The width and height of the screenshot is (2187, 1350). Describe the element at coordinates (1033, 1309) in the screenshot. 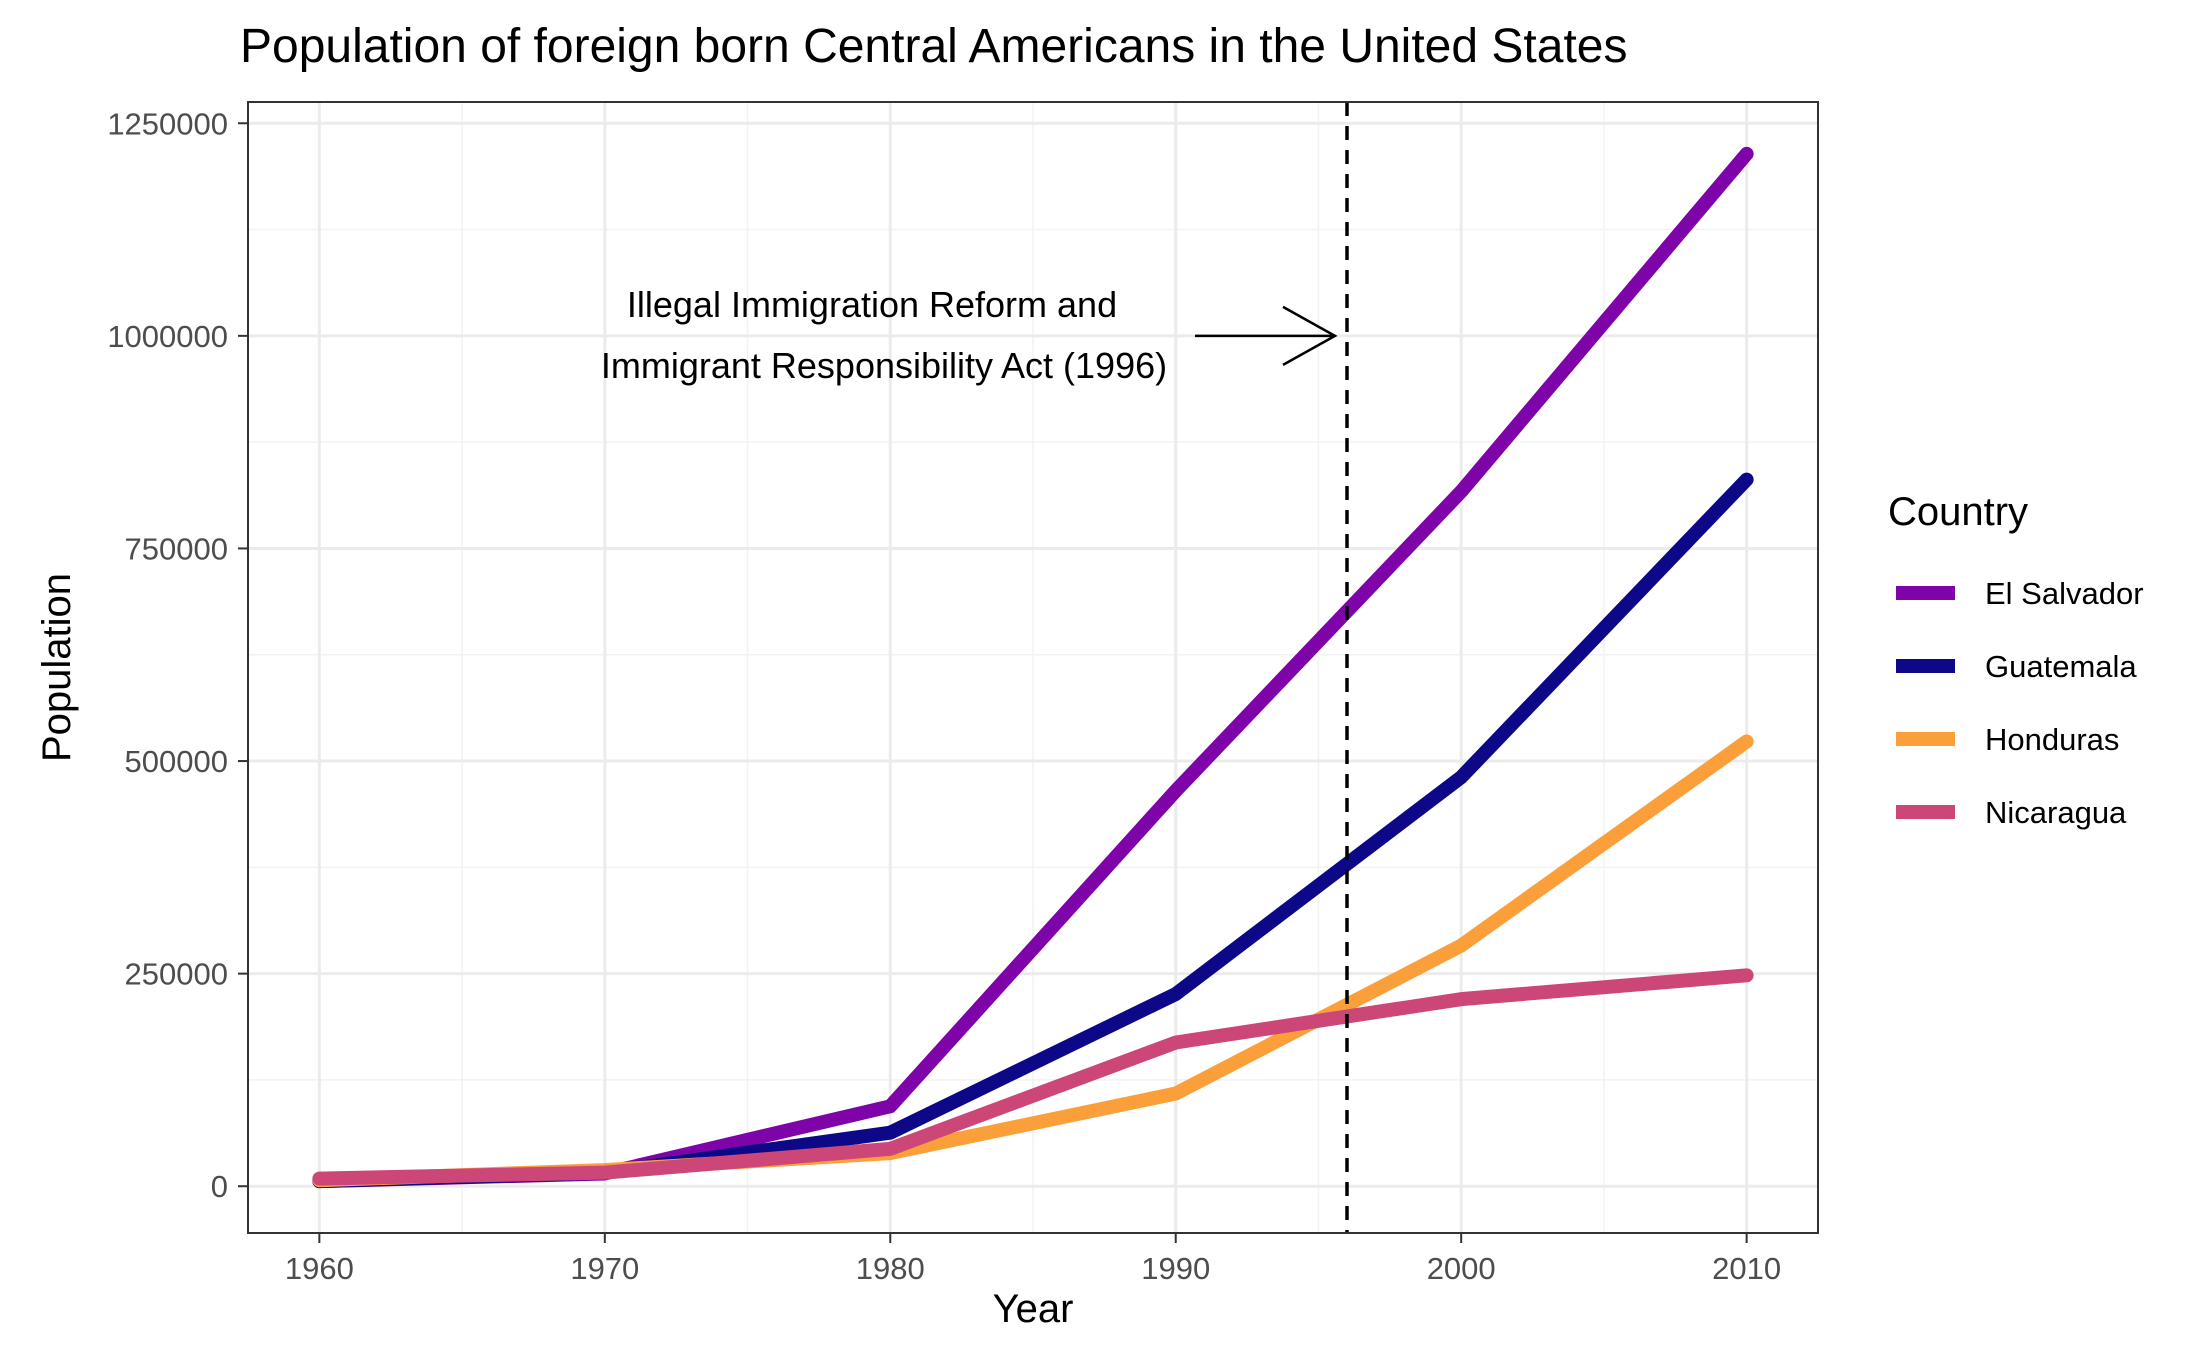

I see `x-axis-title: Year` at that location.